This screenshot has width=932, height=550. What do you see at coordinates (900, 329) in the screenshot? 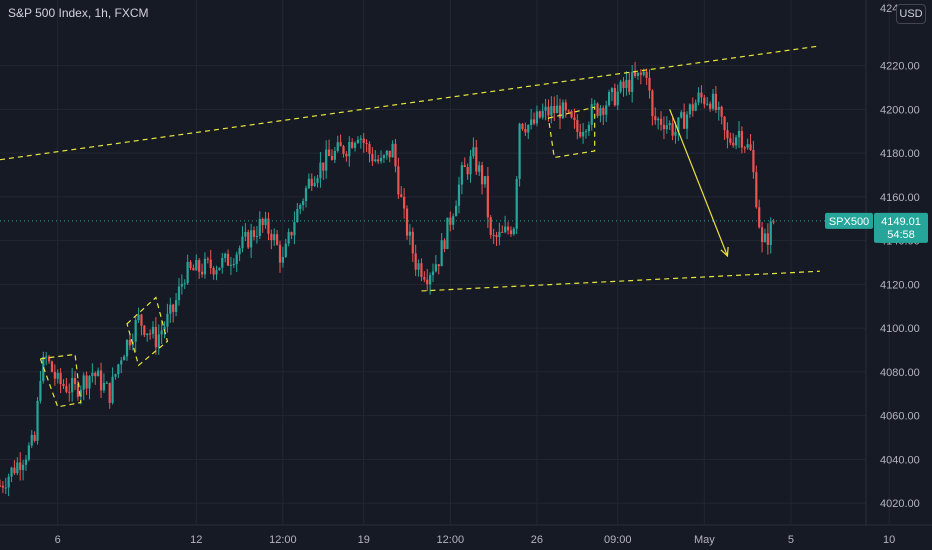
I see `price-tick-label: 4100.00` at bounding box center [900, 329].